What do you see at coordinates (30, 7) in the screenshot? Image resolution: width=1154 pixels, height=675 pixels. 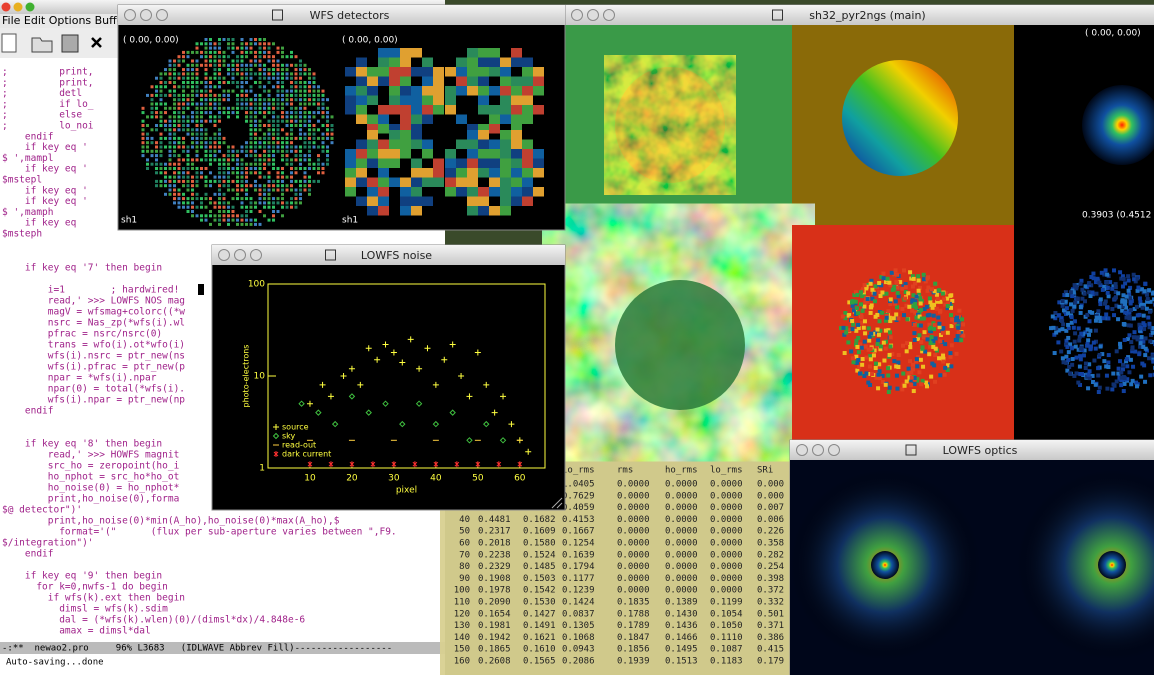 I see `zoom-button` at bounding box center [30, 7].